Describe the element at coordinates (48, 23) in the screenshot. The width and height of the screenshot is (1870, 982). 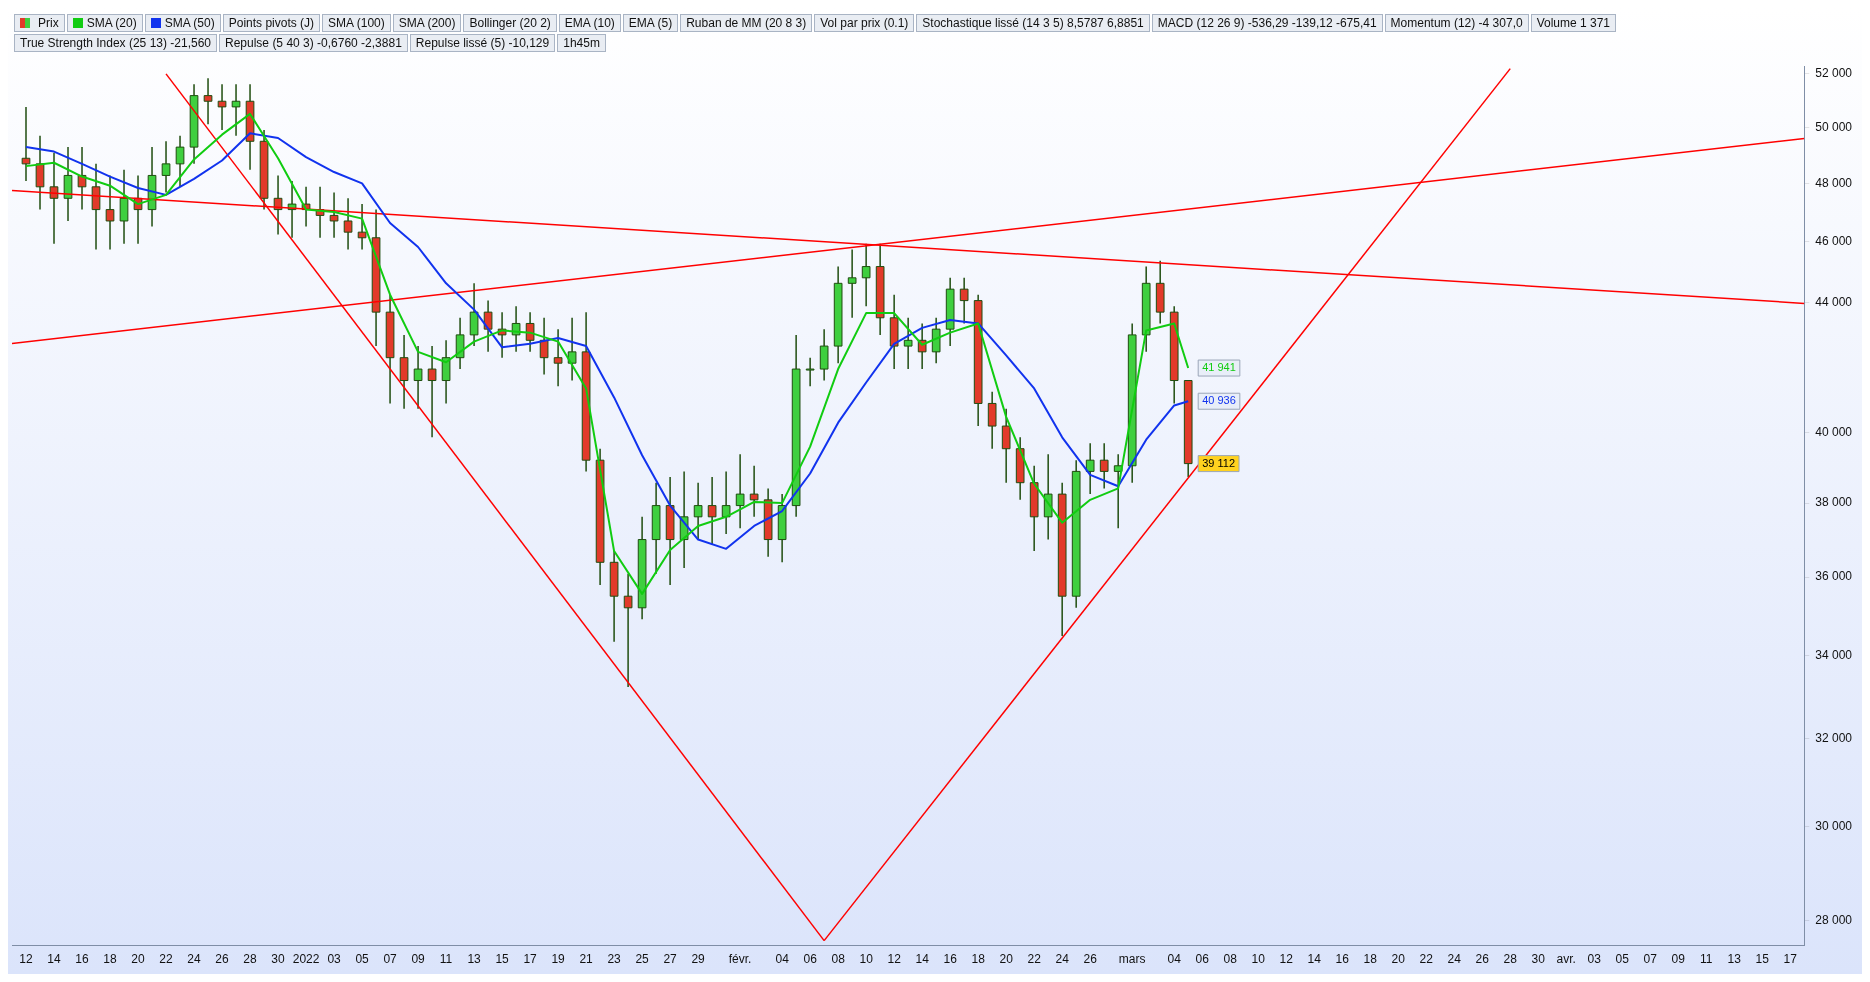
I see `legend-label: Prix` at that location.